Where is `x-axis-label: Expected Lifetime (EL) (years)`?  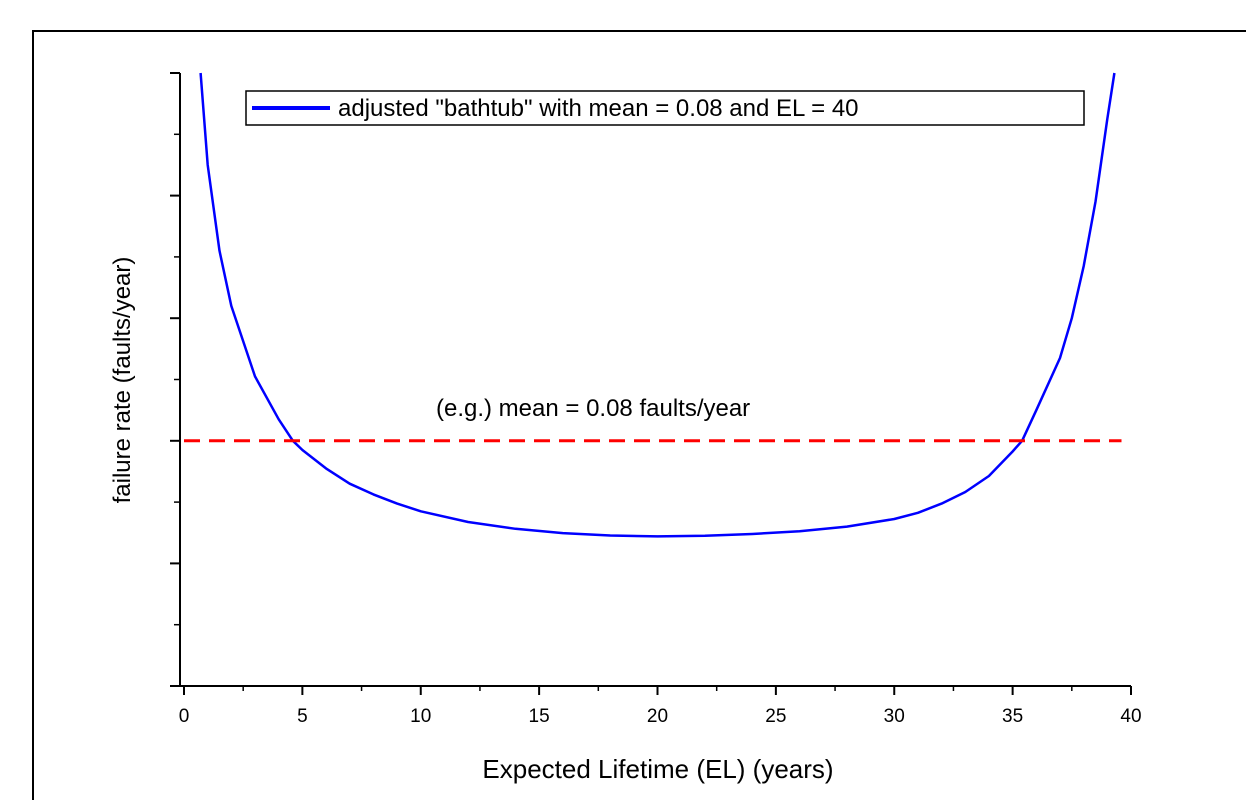 x-axis-label: Expected Lifetime (EL) (years) is located at coordinates (657, 769).